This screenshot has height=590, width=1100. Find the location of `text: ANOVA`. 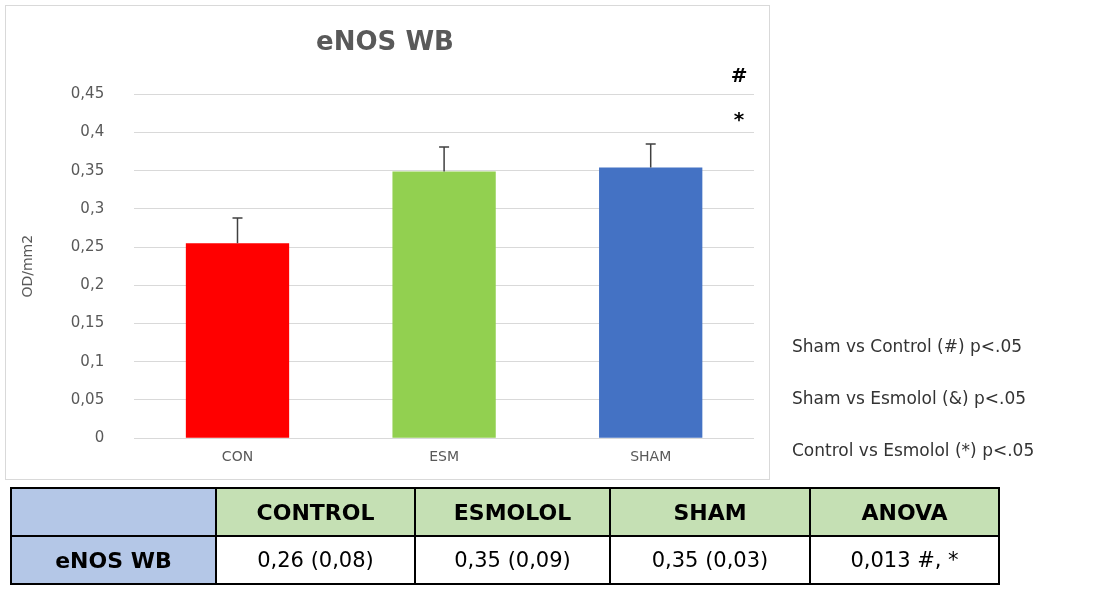

text: ANOVA is located at coordinates (904, 512).